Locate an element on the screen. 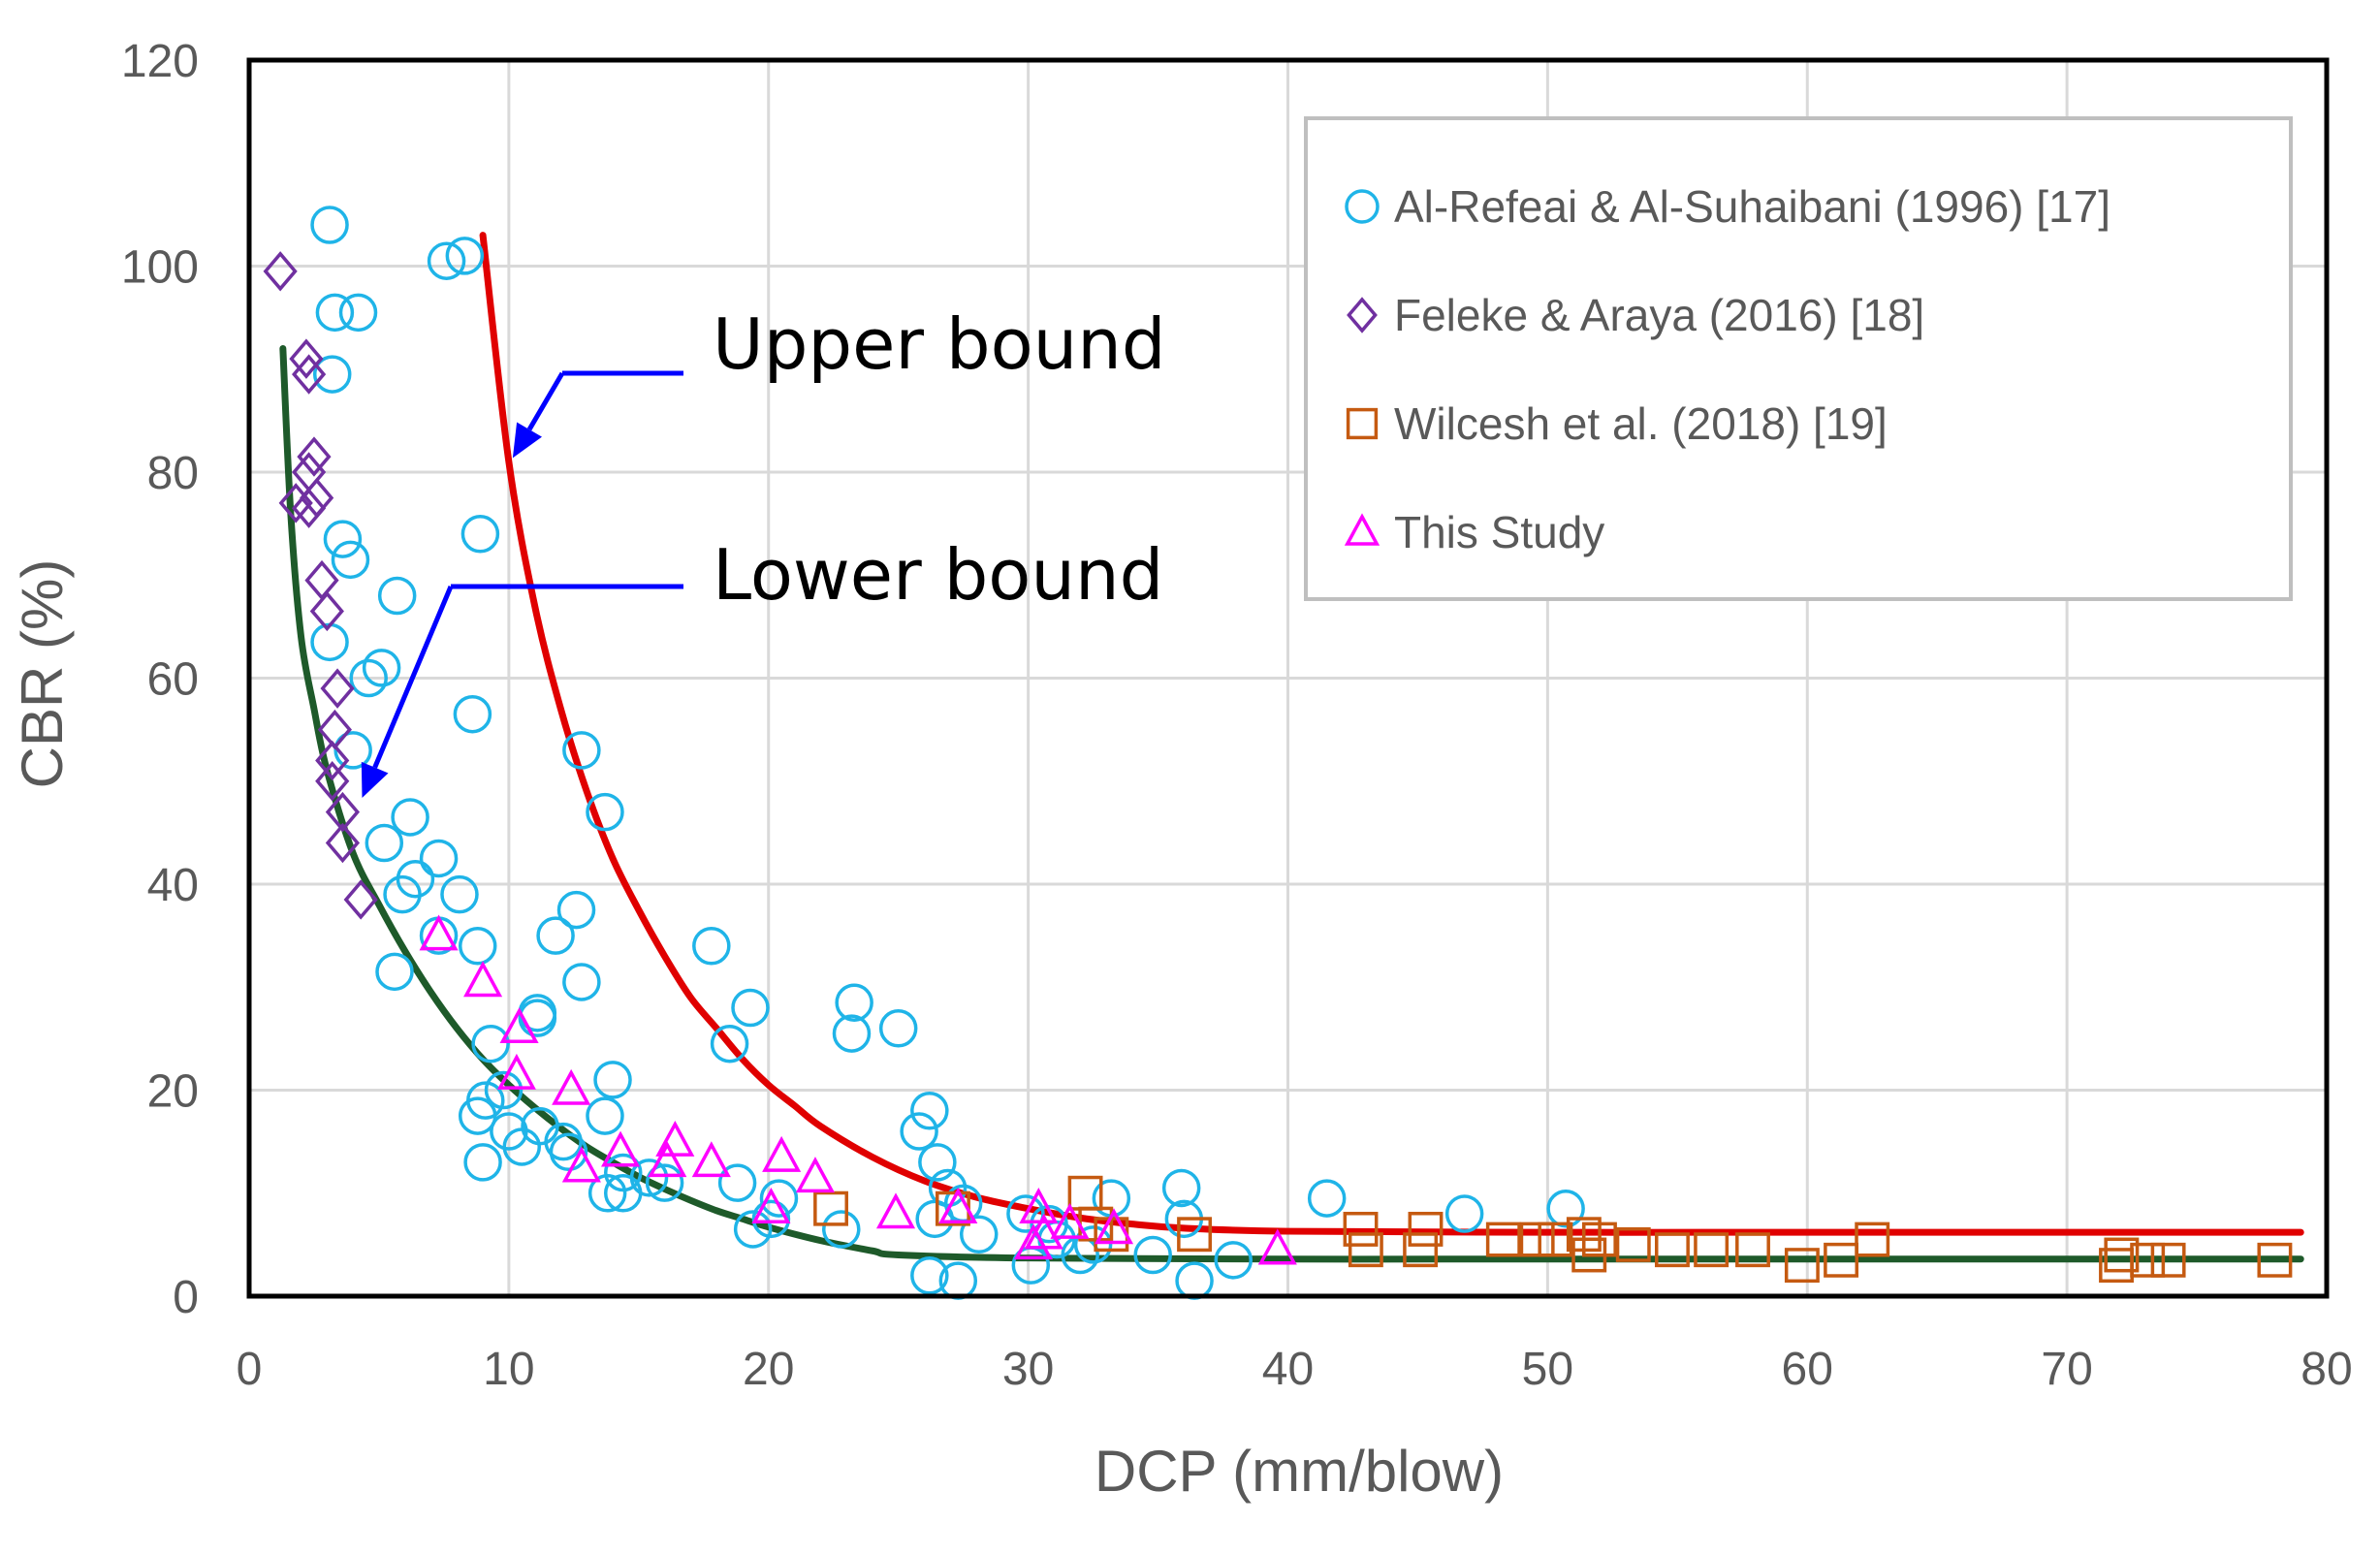 The height and width of the screenshot is (1555, 2380). annotations: Upper bound Lower bound is located at coordinates (763, 550).